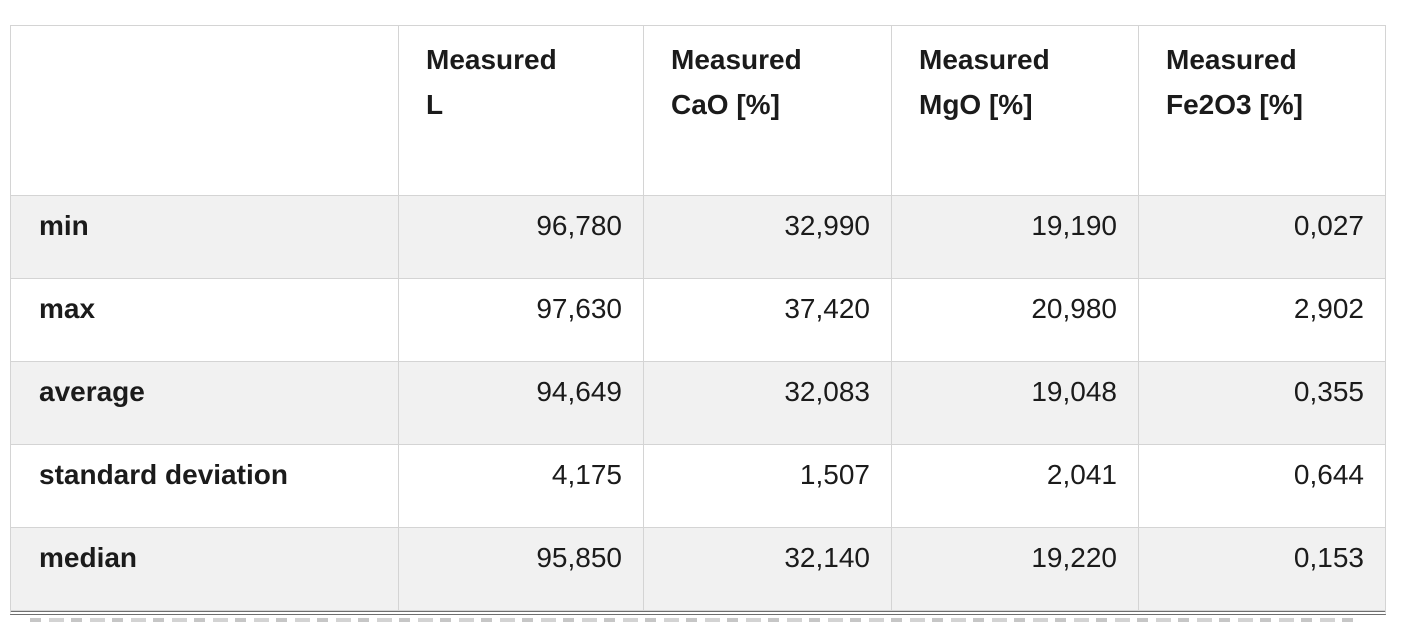  What do you see at coordinates (521, 486) in the screenshot?
I see `value-cell: 4,175` at bounding box center [521, 486].